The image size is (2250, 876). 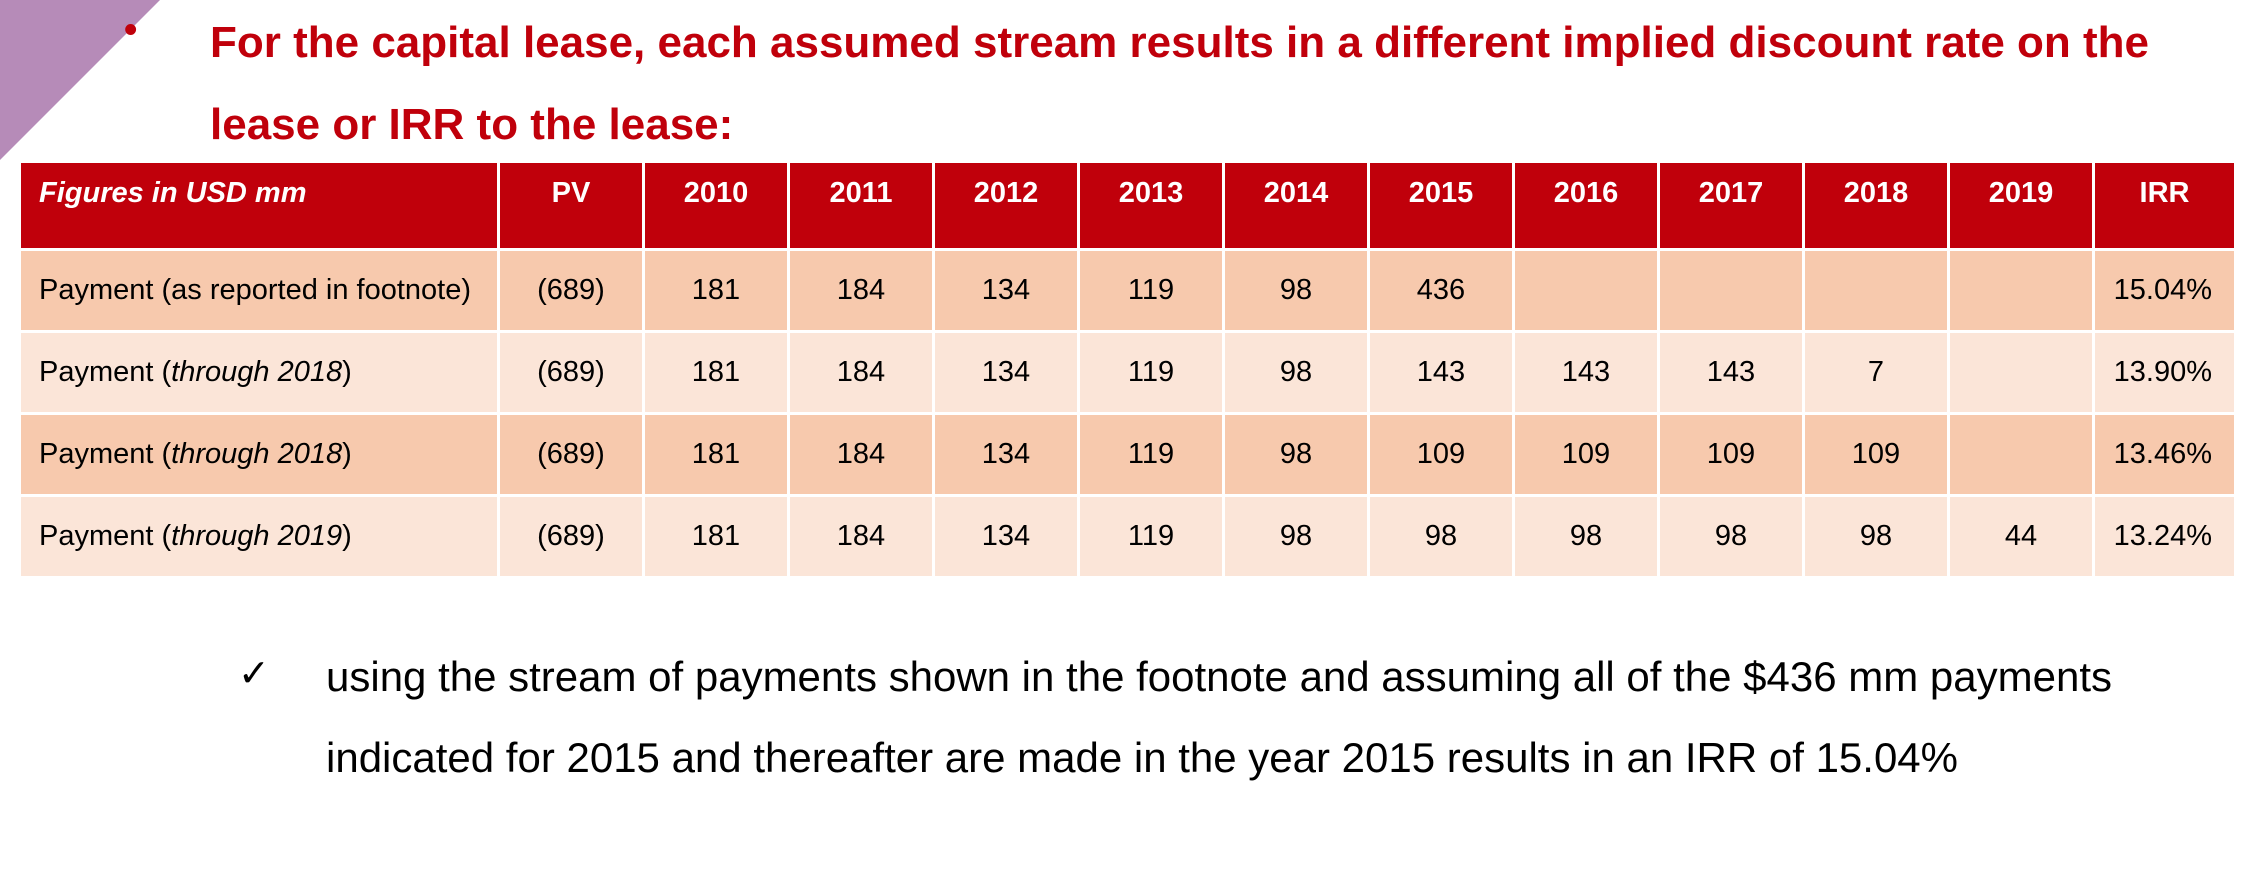 What do you see at coordinates (1876, 372) in the screenshot?
I see `table-cell: 7` at bounding box center [1876, 372].